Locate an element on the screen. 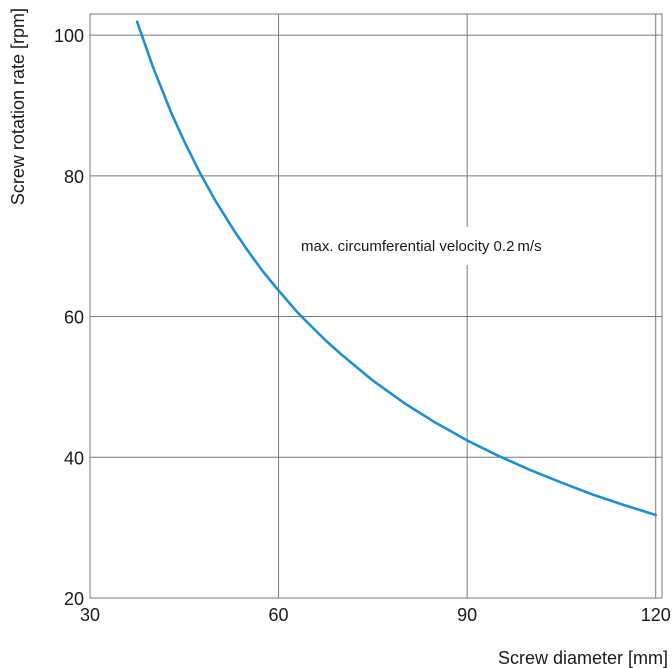 The height and width of the screenshot is (668, 672). x-axis-ticks: 30 60 90 120 is located at coordinates (375, 615).